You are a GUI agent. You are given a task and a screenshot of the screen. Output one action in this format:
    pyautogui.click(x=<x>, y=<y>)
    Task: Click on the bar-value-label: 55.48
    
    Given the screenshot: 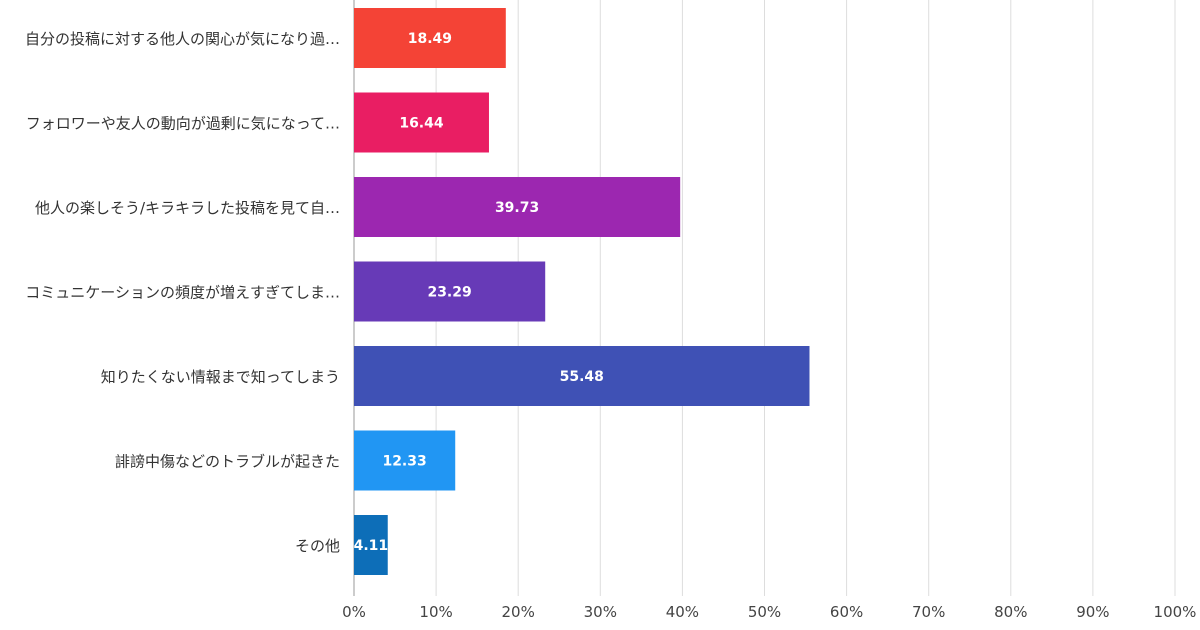 What is the action you would take?
    pyautogui.click(x=582, y=377)
    